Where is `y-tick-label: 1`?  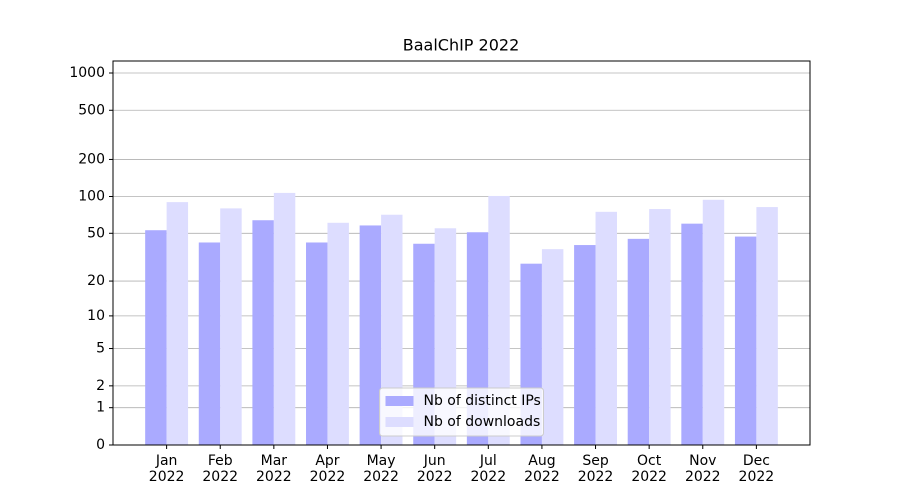 y-tick-label: 1 is located at coordinates (100, 408).